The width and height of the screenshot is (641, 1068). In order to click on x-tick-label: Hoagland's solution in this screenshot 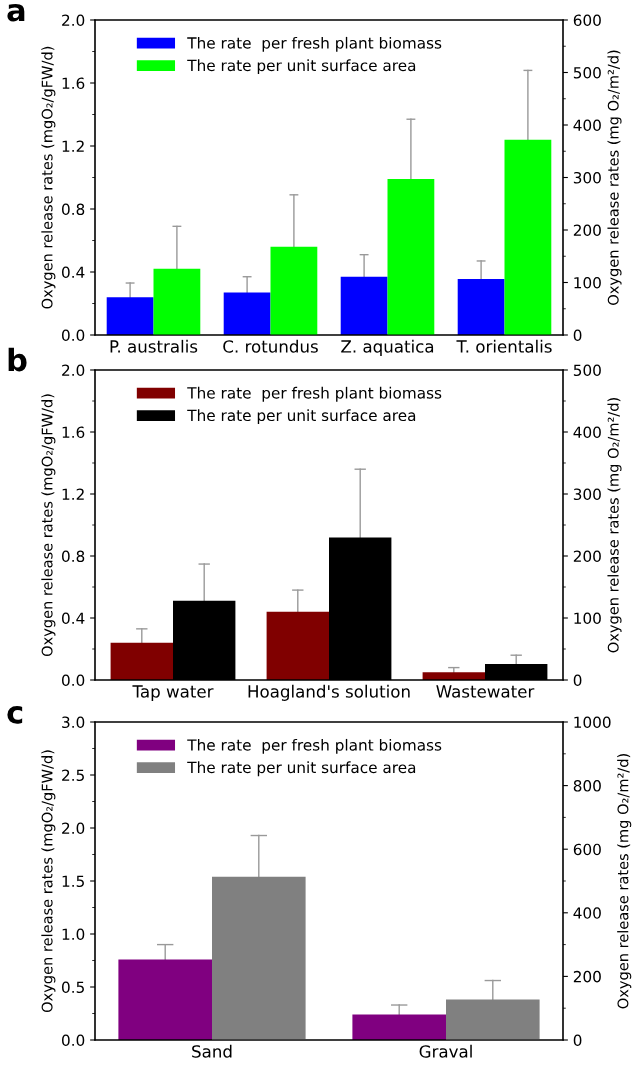, I will do `click(329, 692)`.